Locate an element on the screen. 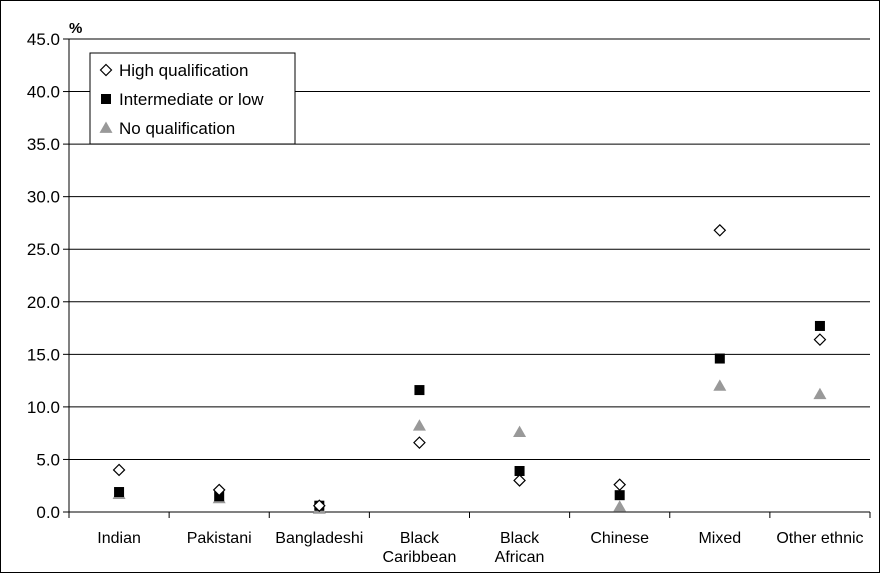 The width and height of the screenshot is (880, 573). y-tick-label: 5.0 is located at coordinates (48, 459).